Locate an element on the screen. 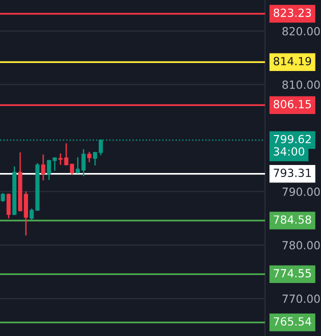  y-tick-label: 790.00 is located at coordinates (301, 192).